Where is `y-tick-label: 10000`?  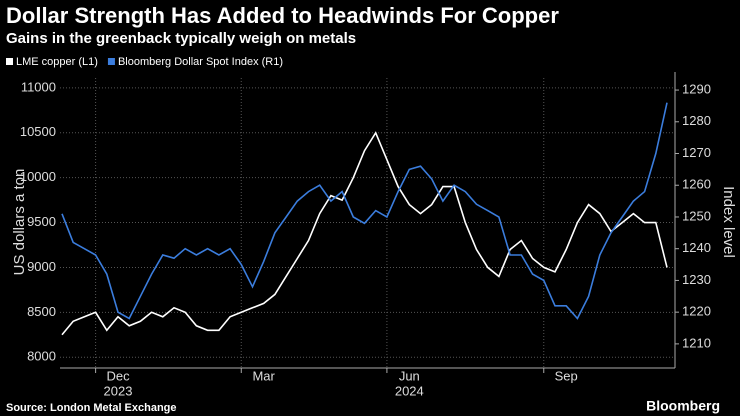 y-tick-label: 10000 is located at coordinates (38, 176).